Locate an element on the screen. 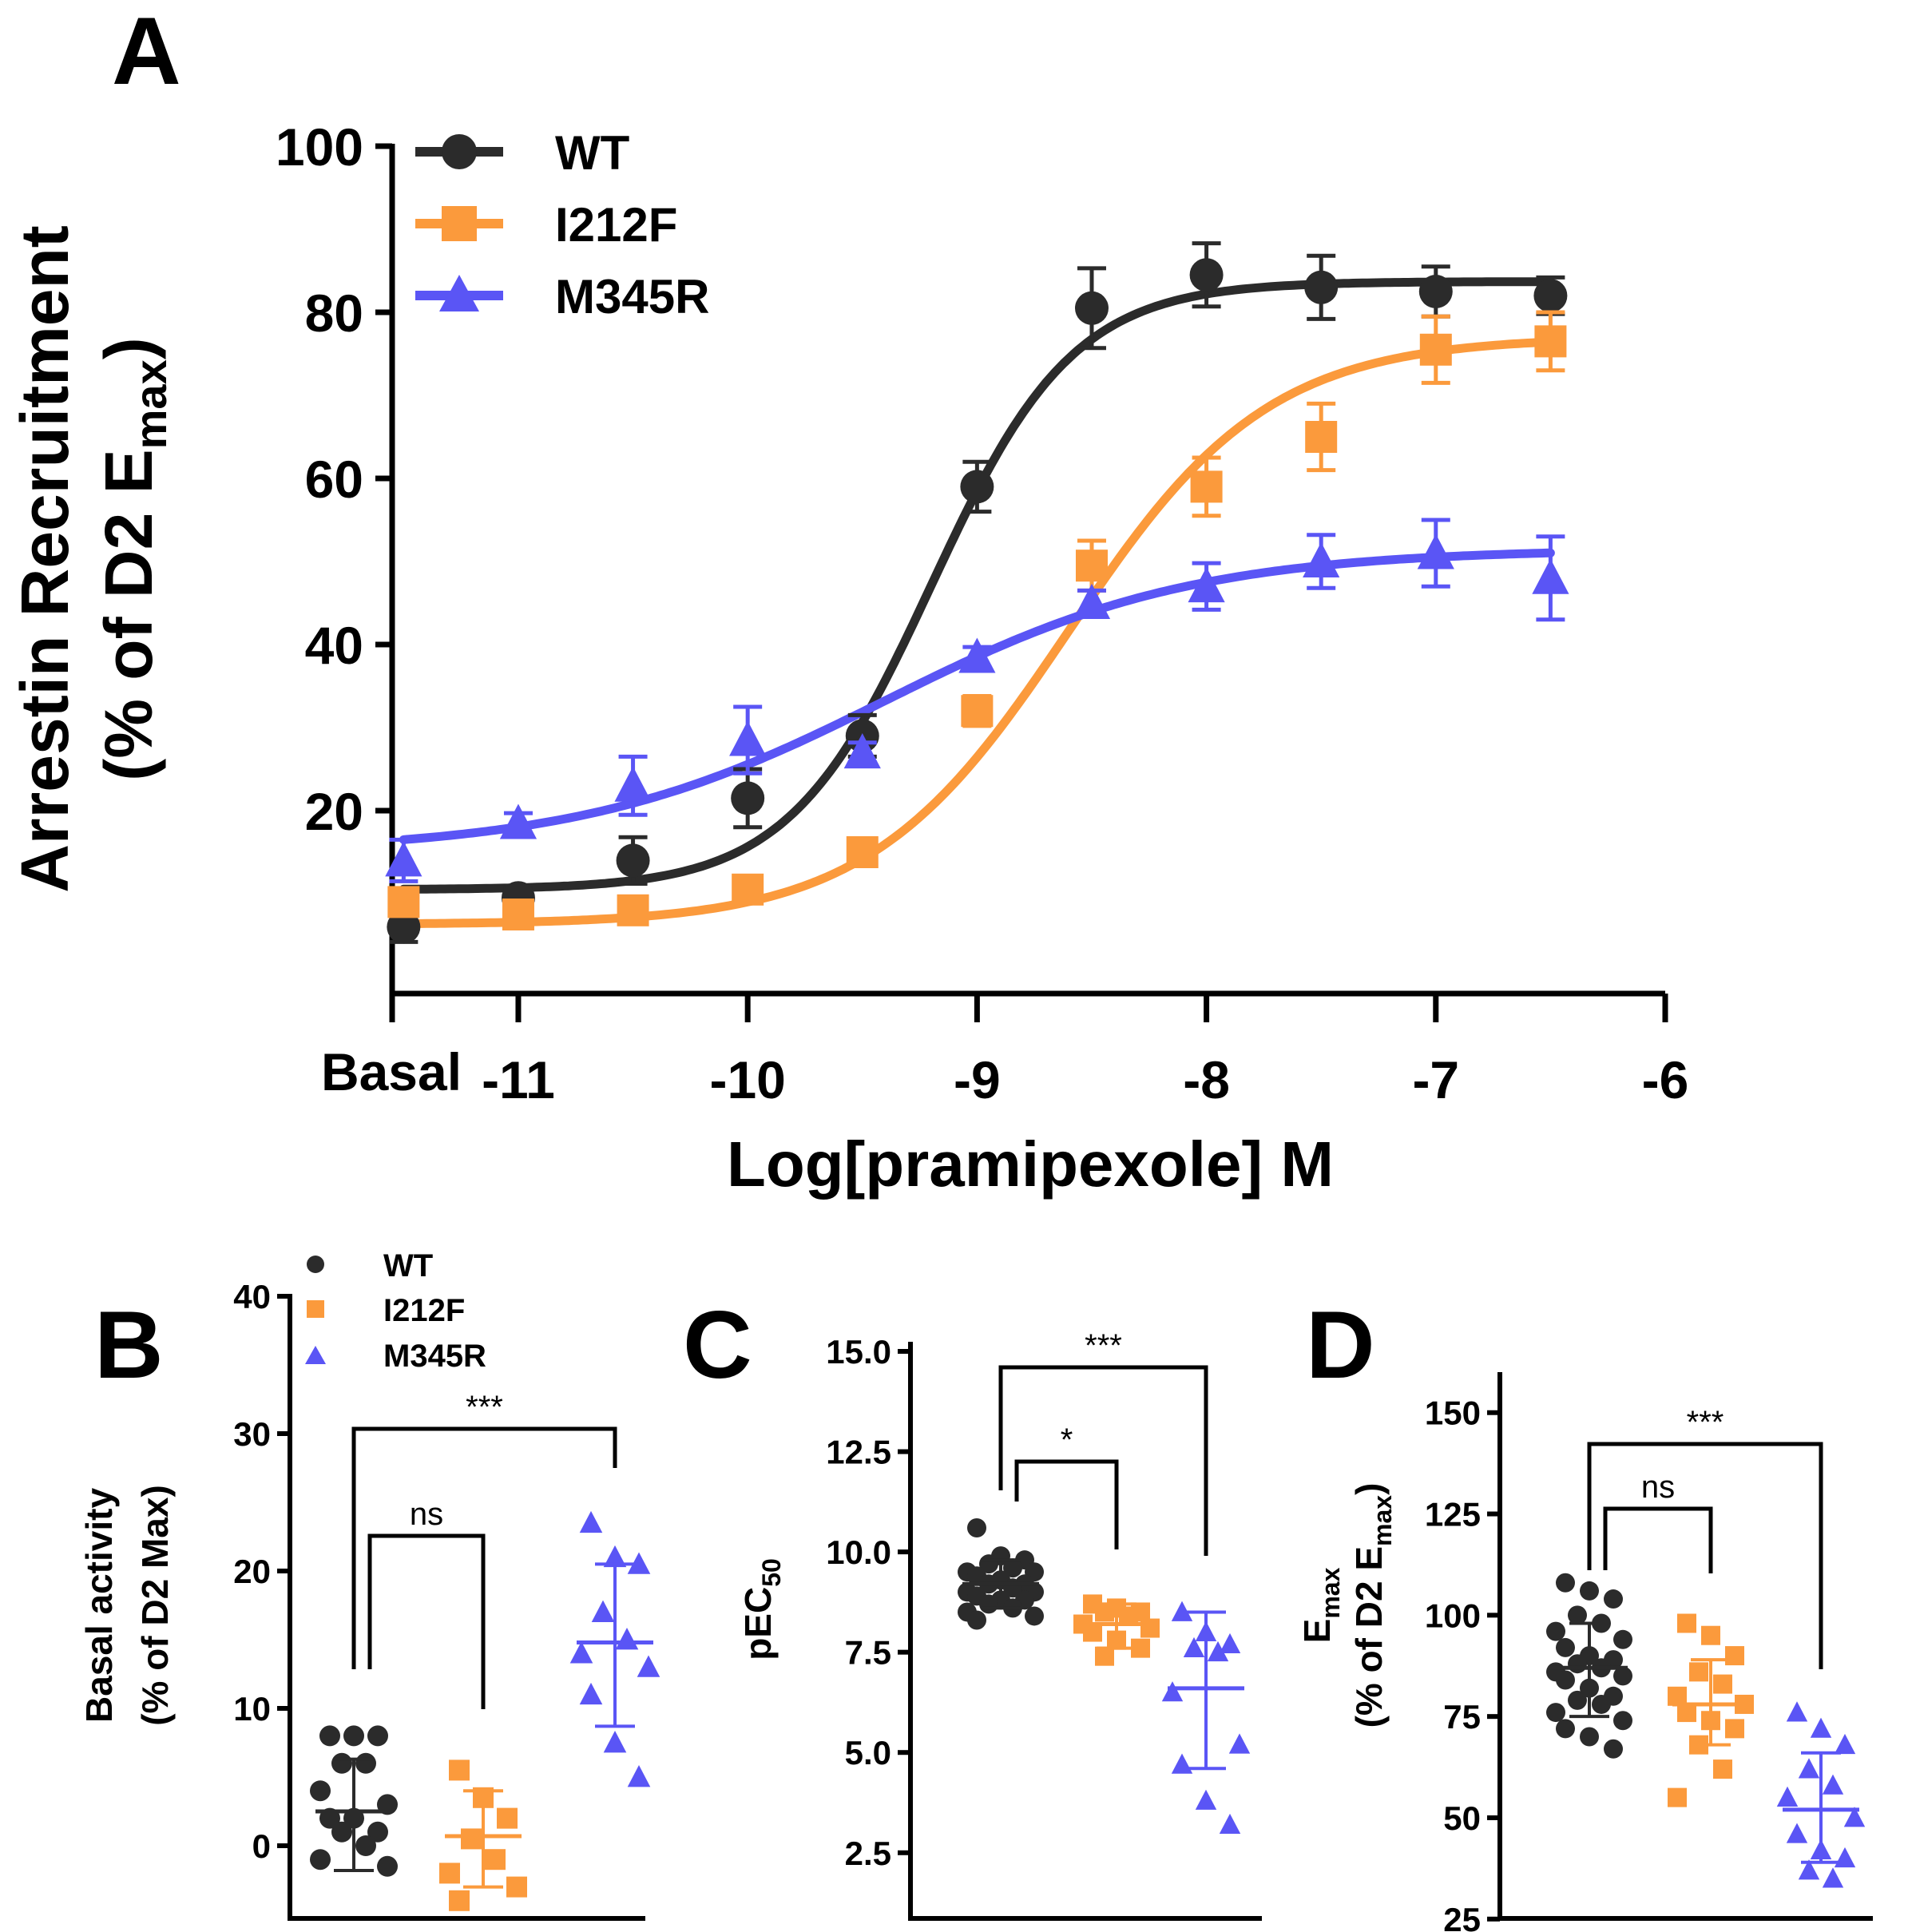  panel-c-y-tick-label: 2.5 is located at coordinates (868, 1853).